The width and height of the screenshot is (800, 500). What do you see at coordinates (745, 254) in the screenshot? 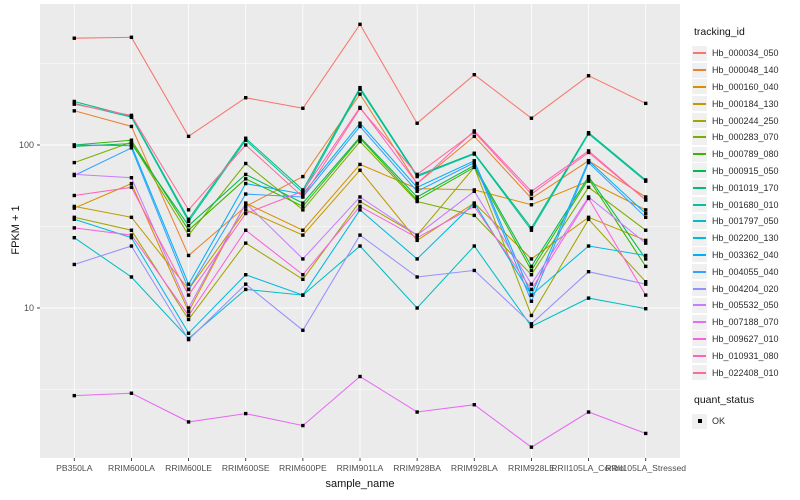
I see `legend-item-label: Hb_003362_040` at bounding box center [745, 254].